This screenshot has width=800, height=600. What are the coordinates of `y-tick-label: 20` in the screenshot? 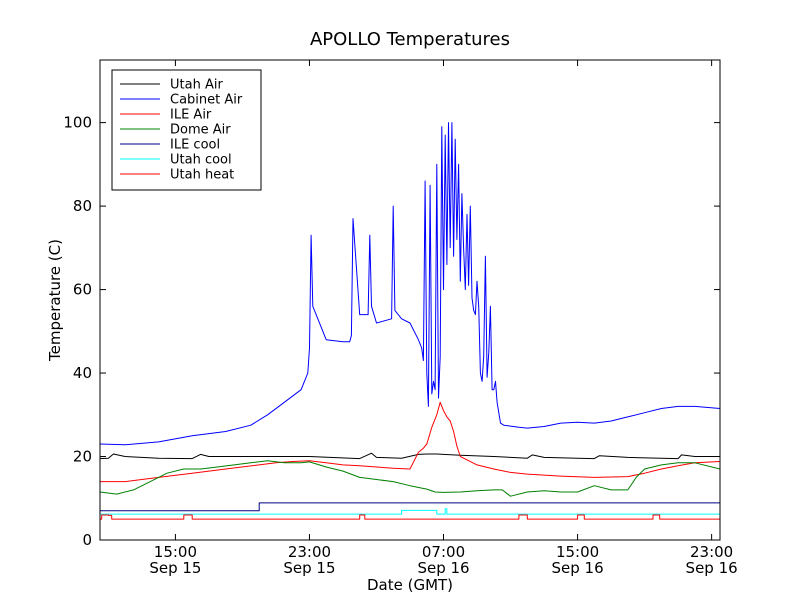 It's located at (82, 457).